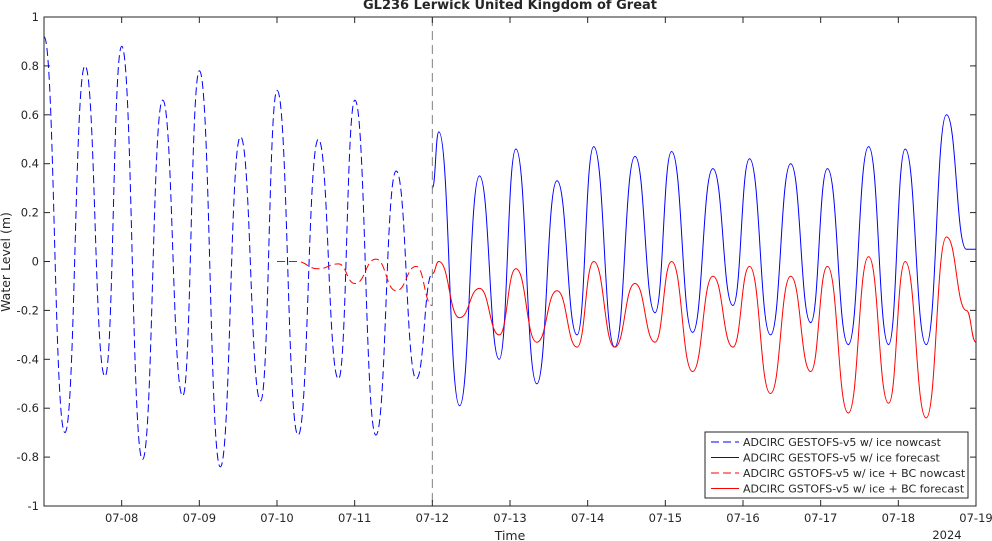  I want to click on x-tick-label: 07-12, so click(432, 518).